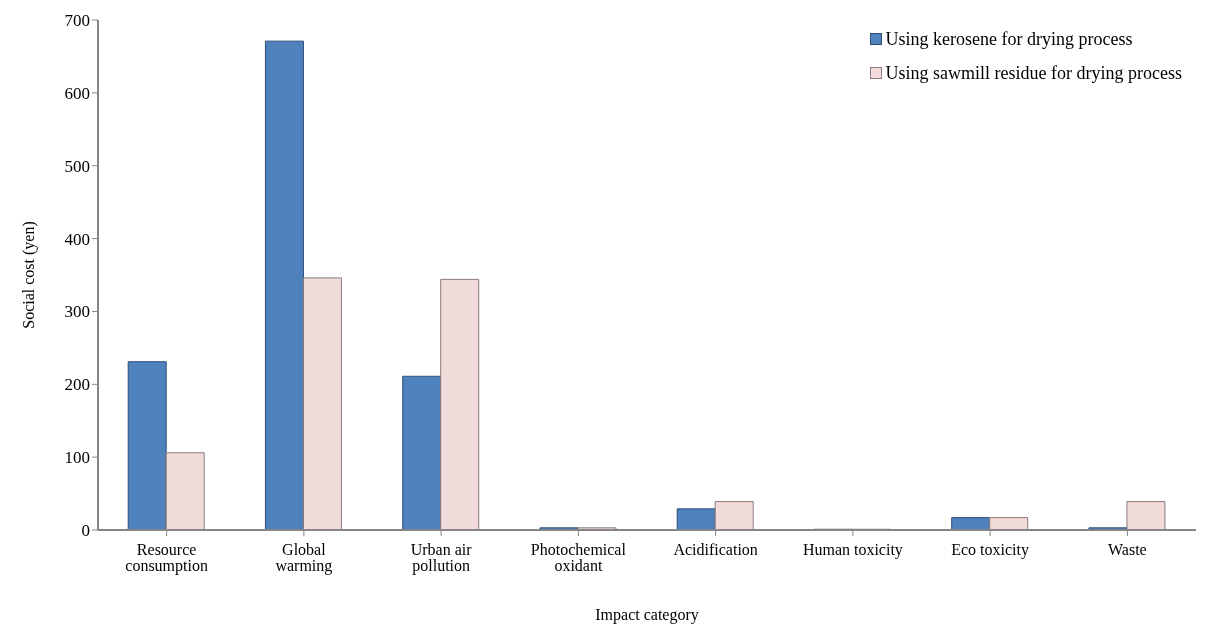 The width and height of the screenshot is (1210, 638). What do you see at coordinates (441, 558) in the screenshot?
I see `x-tick-label: Urban air pollution` at bounding box center [441, 558].